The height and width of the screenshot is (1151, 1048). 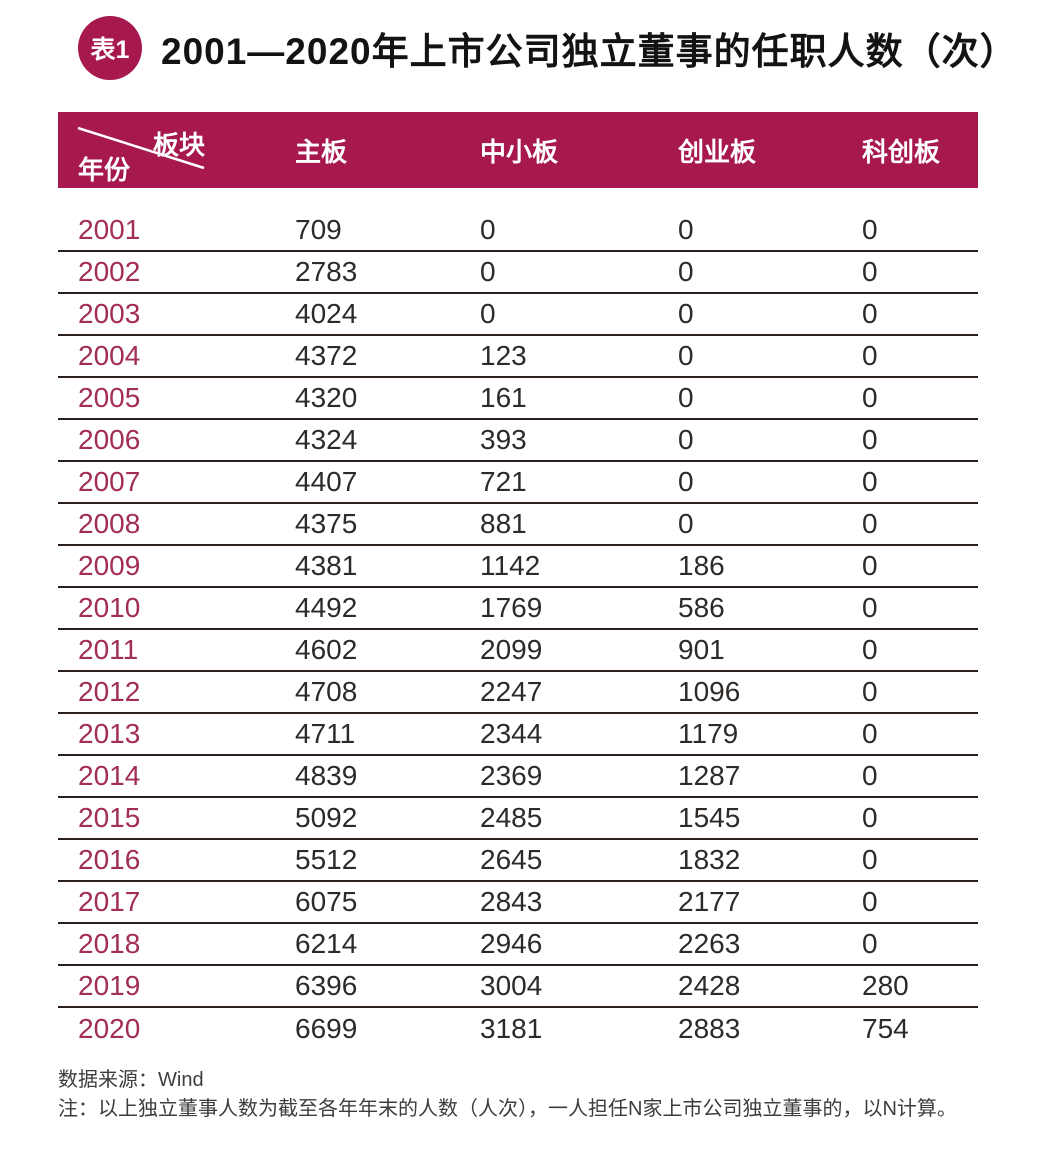 I want to click on column-header-sme-board: 中小板, so click(x=519, y=151).